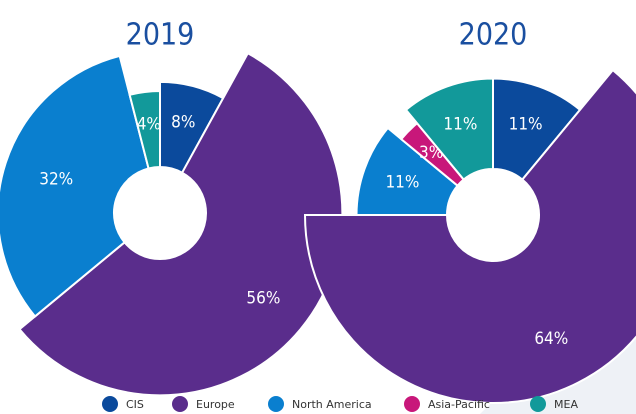  Describe the element at coordinates (332, 404) in the screenshot. I see `legend-label: North America` at that location.